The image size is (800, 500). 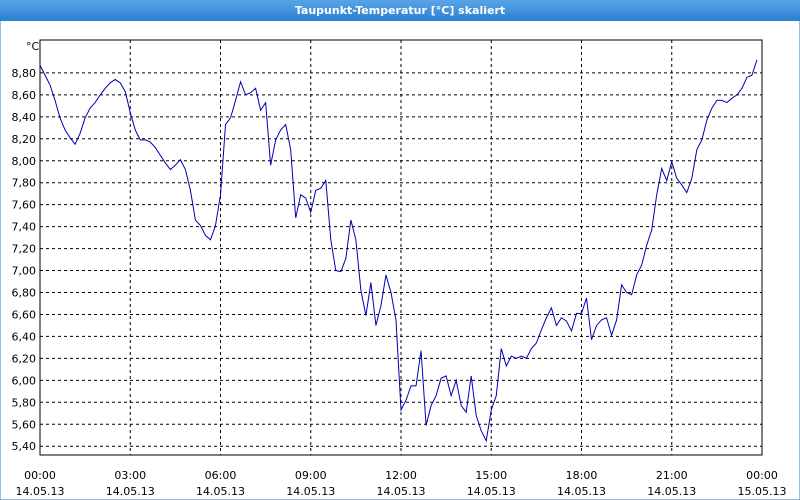 I want to click on y-tick-label: 6,40, so click(x=24, y=336).